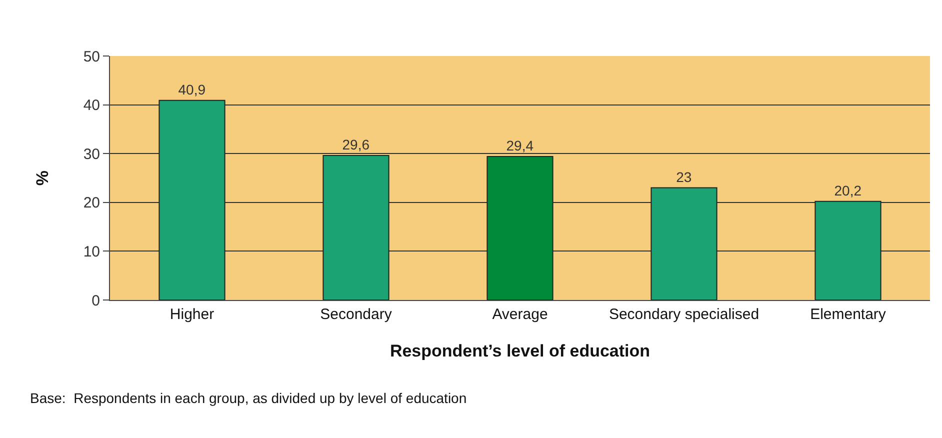  Describe the element at coordinates (356, 144) in the screenshot. I see `data-label: 29,6` at that location.